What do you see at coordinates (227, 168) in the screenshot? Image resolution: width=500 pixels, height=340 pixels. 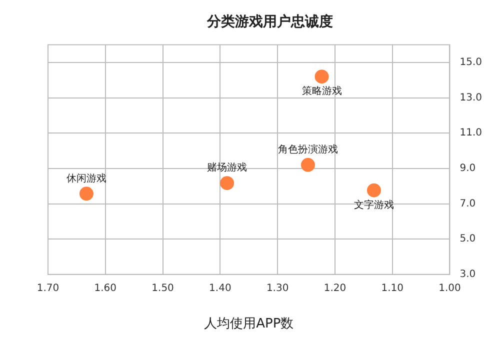 I see `annotation: 赌场游戏` at bounding box center [227, 168].